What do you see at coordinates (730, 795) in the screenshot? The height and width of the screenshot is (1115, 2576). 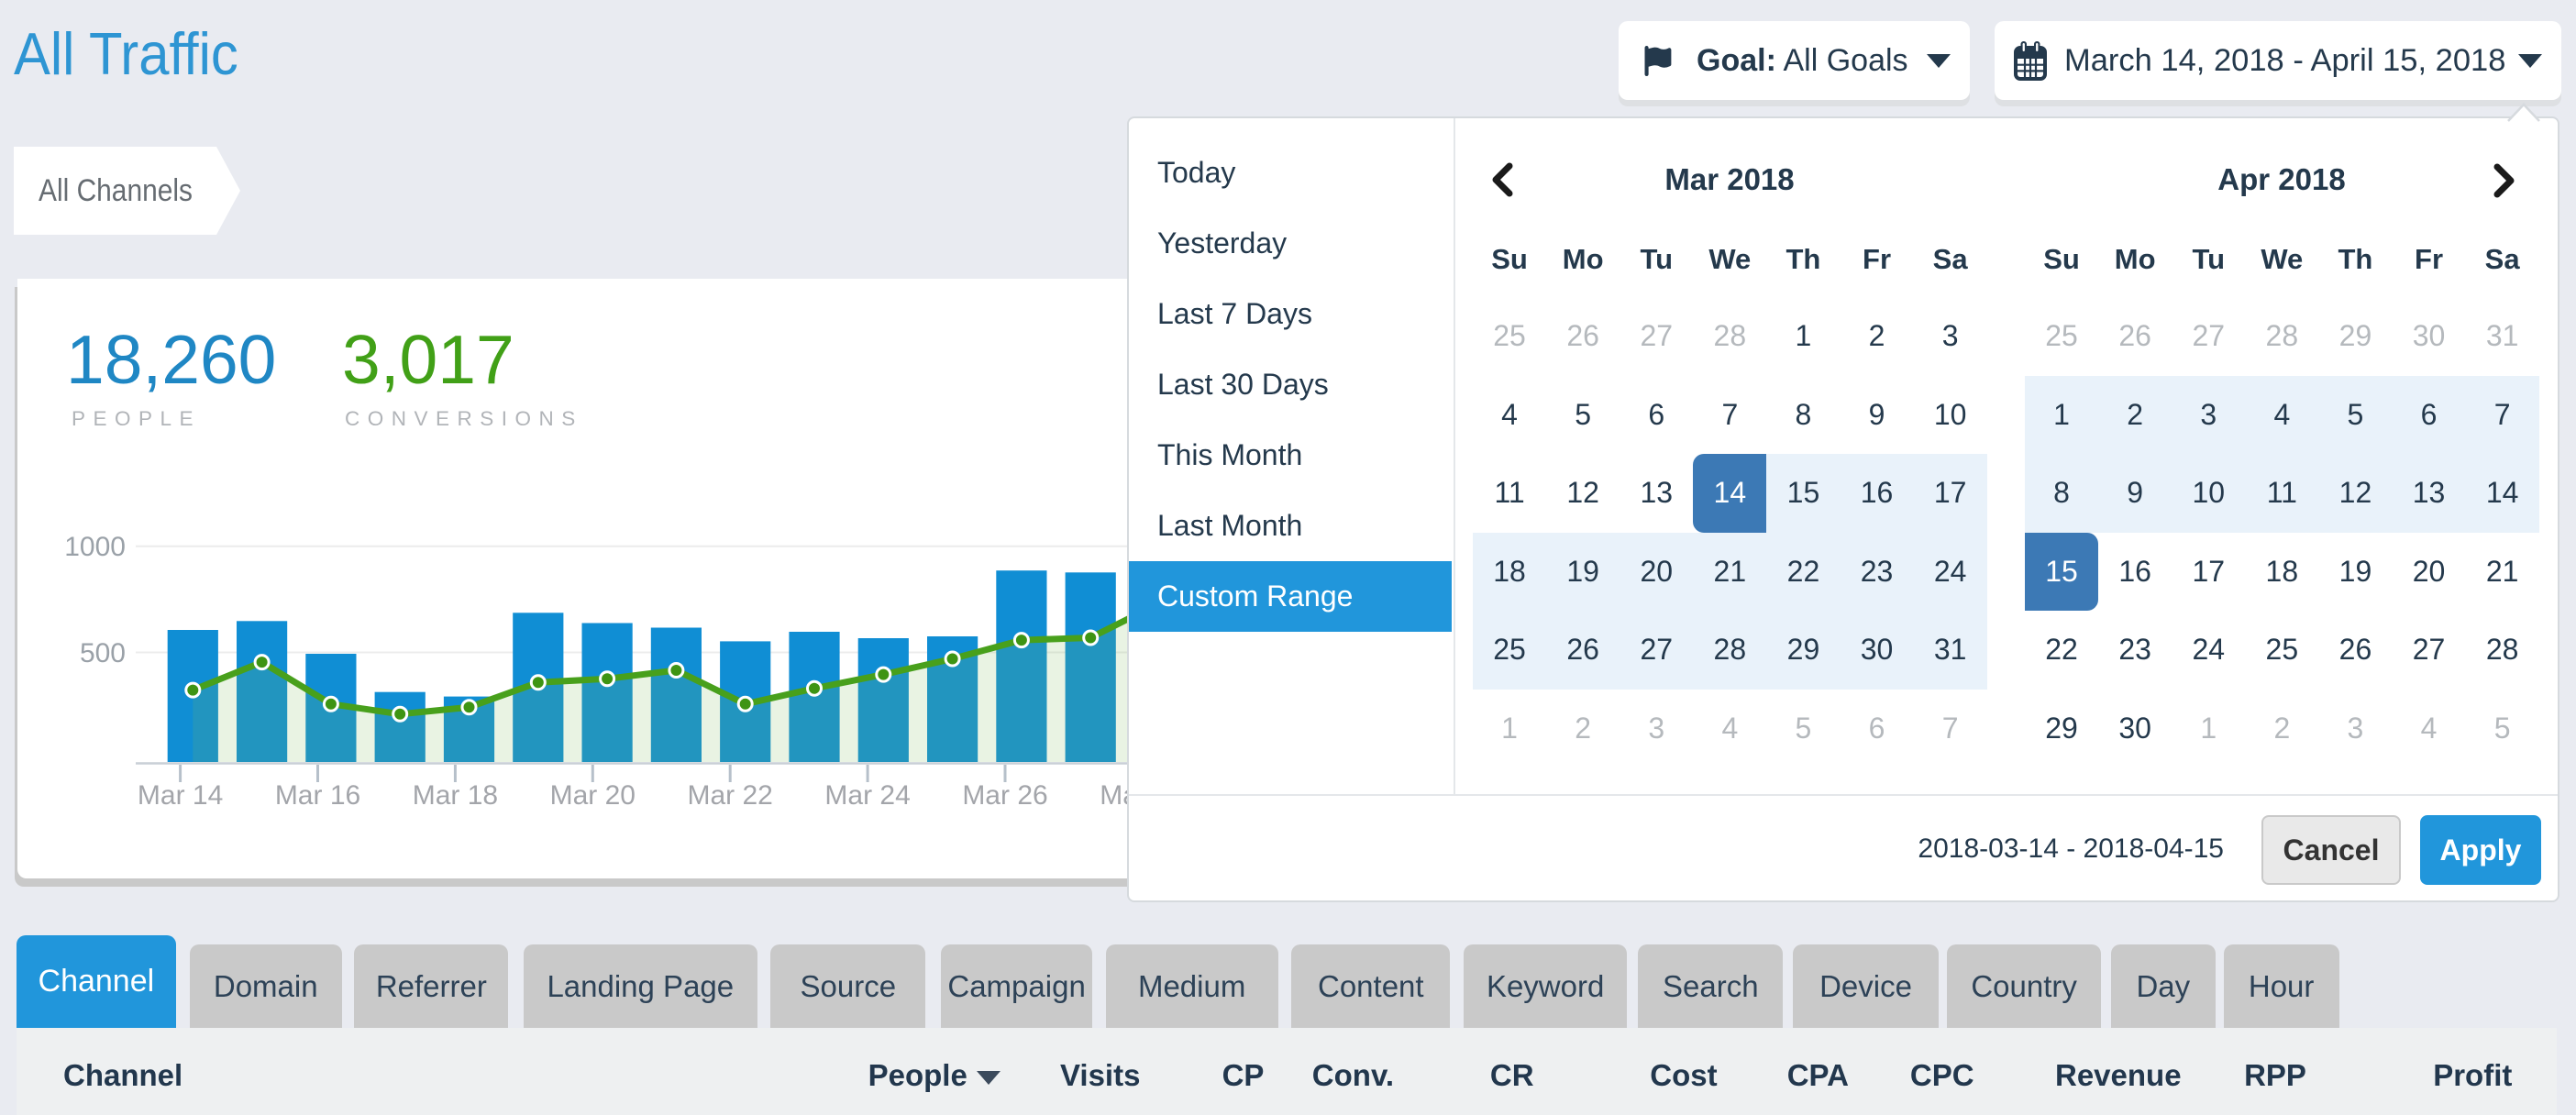 I see `svg-text: Mar 22` at bounding box center [730, 795].